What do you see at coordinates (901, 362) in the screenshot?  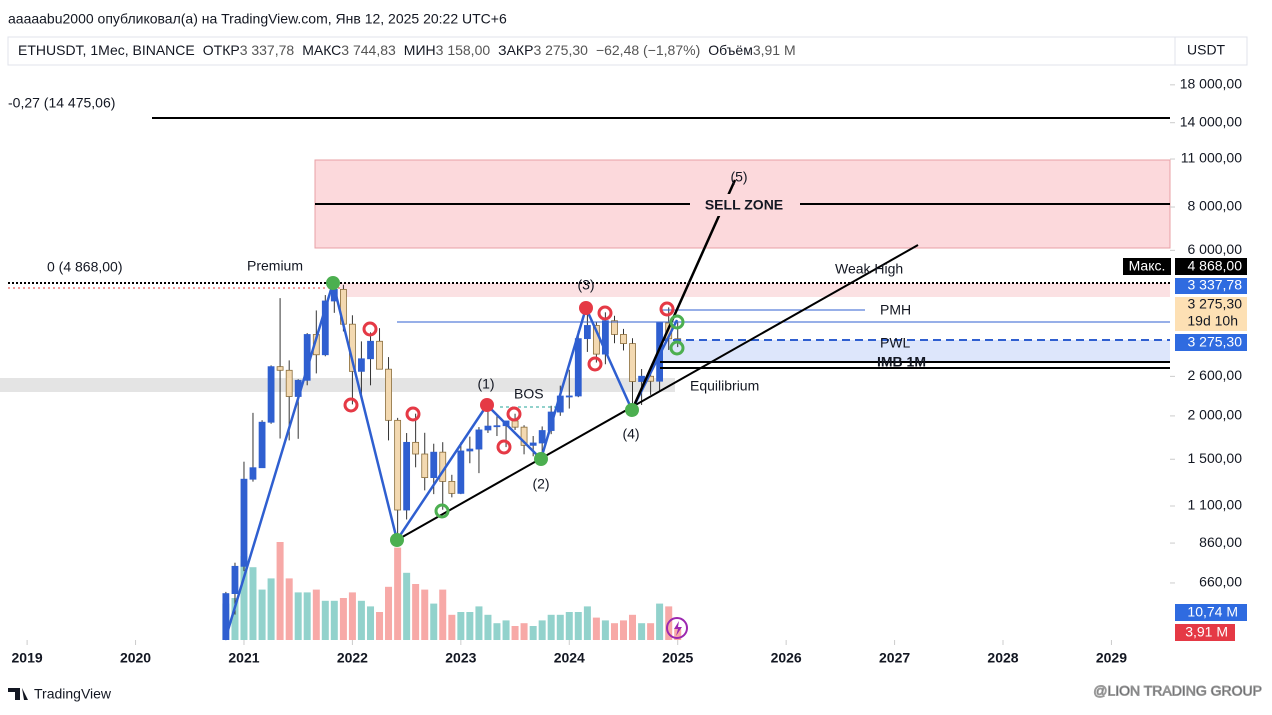 I see `imb-label: IMB 1M` at bounding box center [901, 362].